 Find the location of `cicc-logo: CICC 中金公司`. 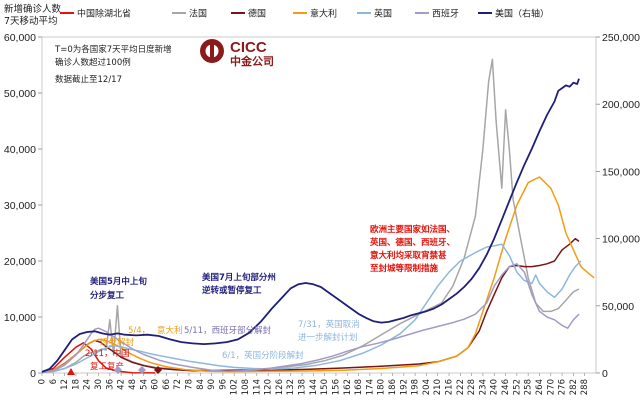

cicc-logo: CICC 中金公司 is located at coordinates (237, 53).